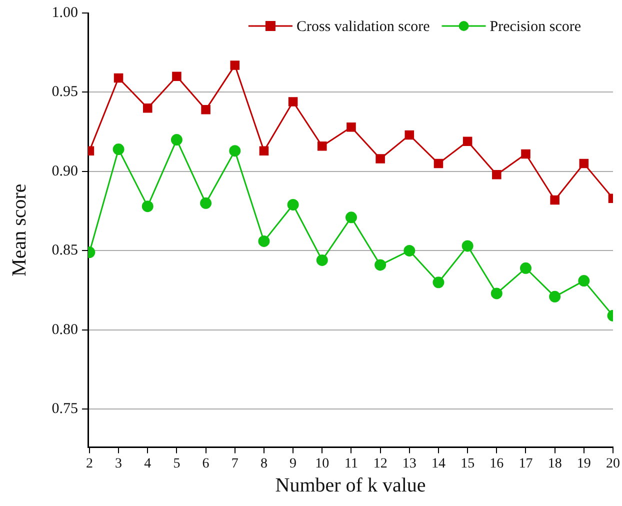  What do you see at coordinates (65, 171) in the screenshot?
I see `y-tick-label: 0.90` at bounding box center [65, 171].